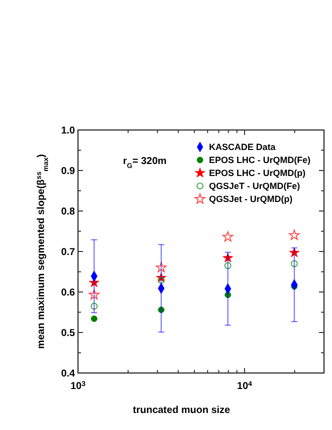  Describe the element at coordinates (68, 212) in the screenshot. I see `y-tick-label: 0.8` at that location.